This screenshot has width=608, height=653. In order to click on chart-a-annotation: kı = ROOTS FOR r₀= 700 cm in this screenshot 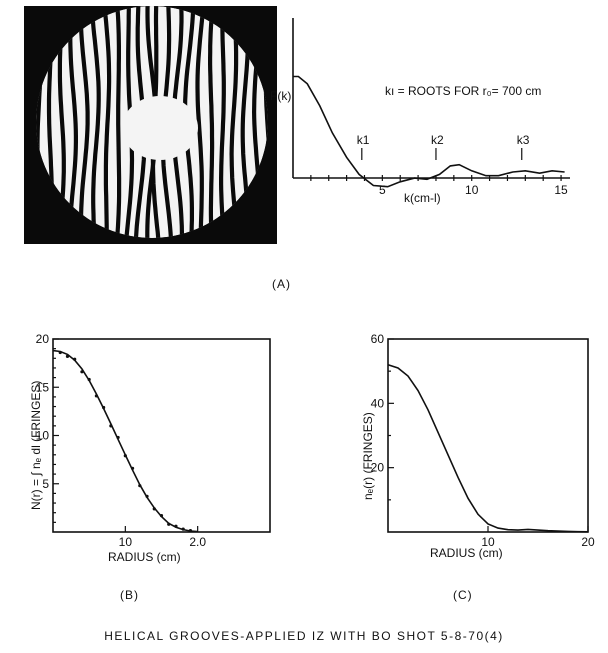, I will do `click(463, 91)`.